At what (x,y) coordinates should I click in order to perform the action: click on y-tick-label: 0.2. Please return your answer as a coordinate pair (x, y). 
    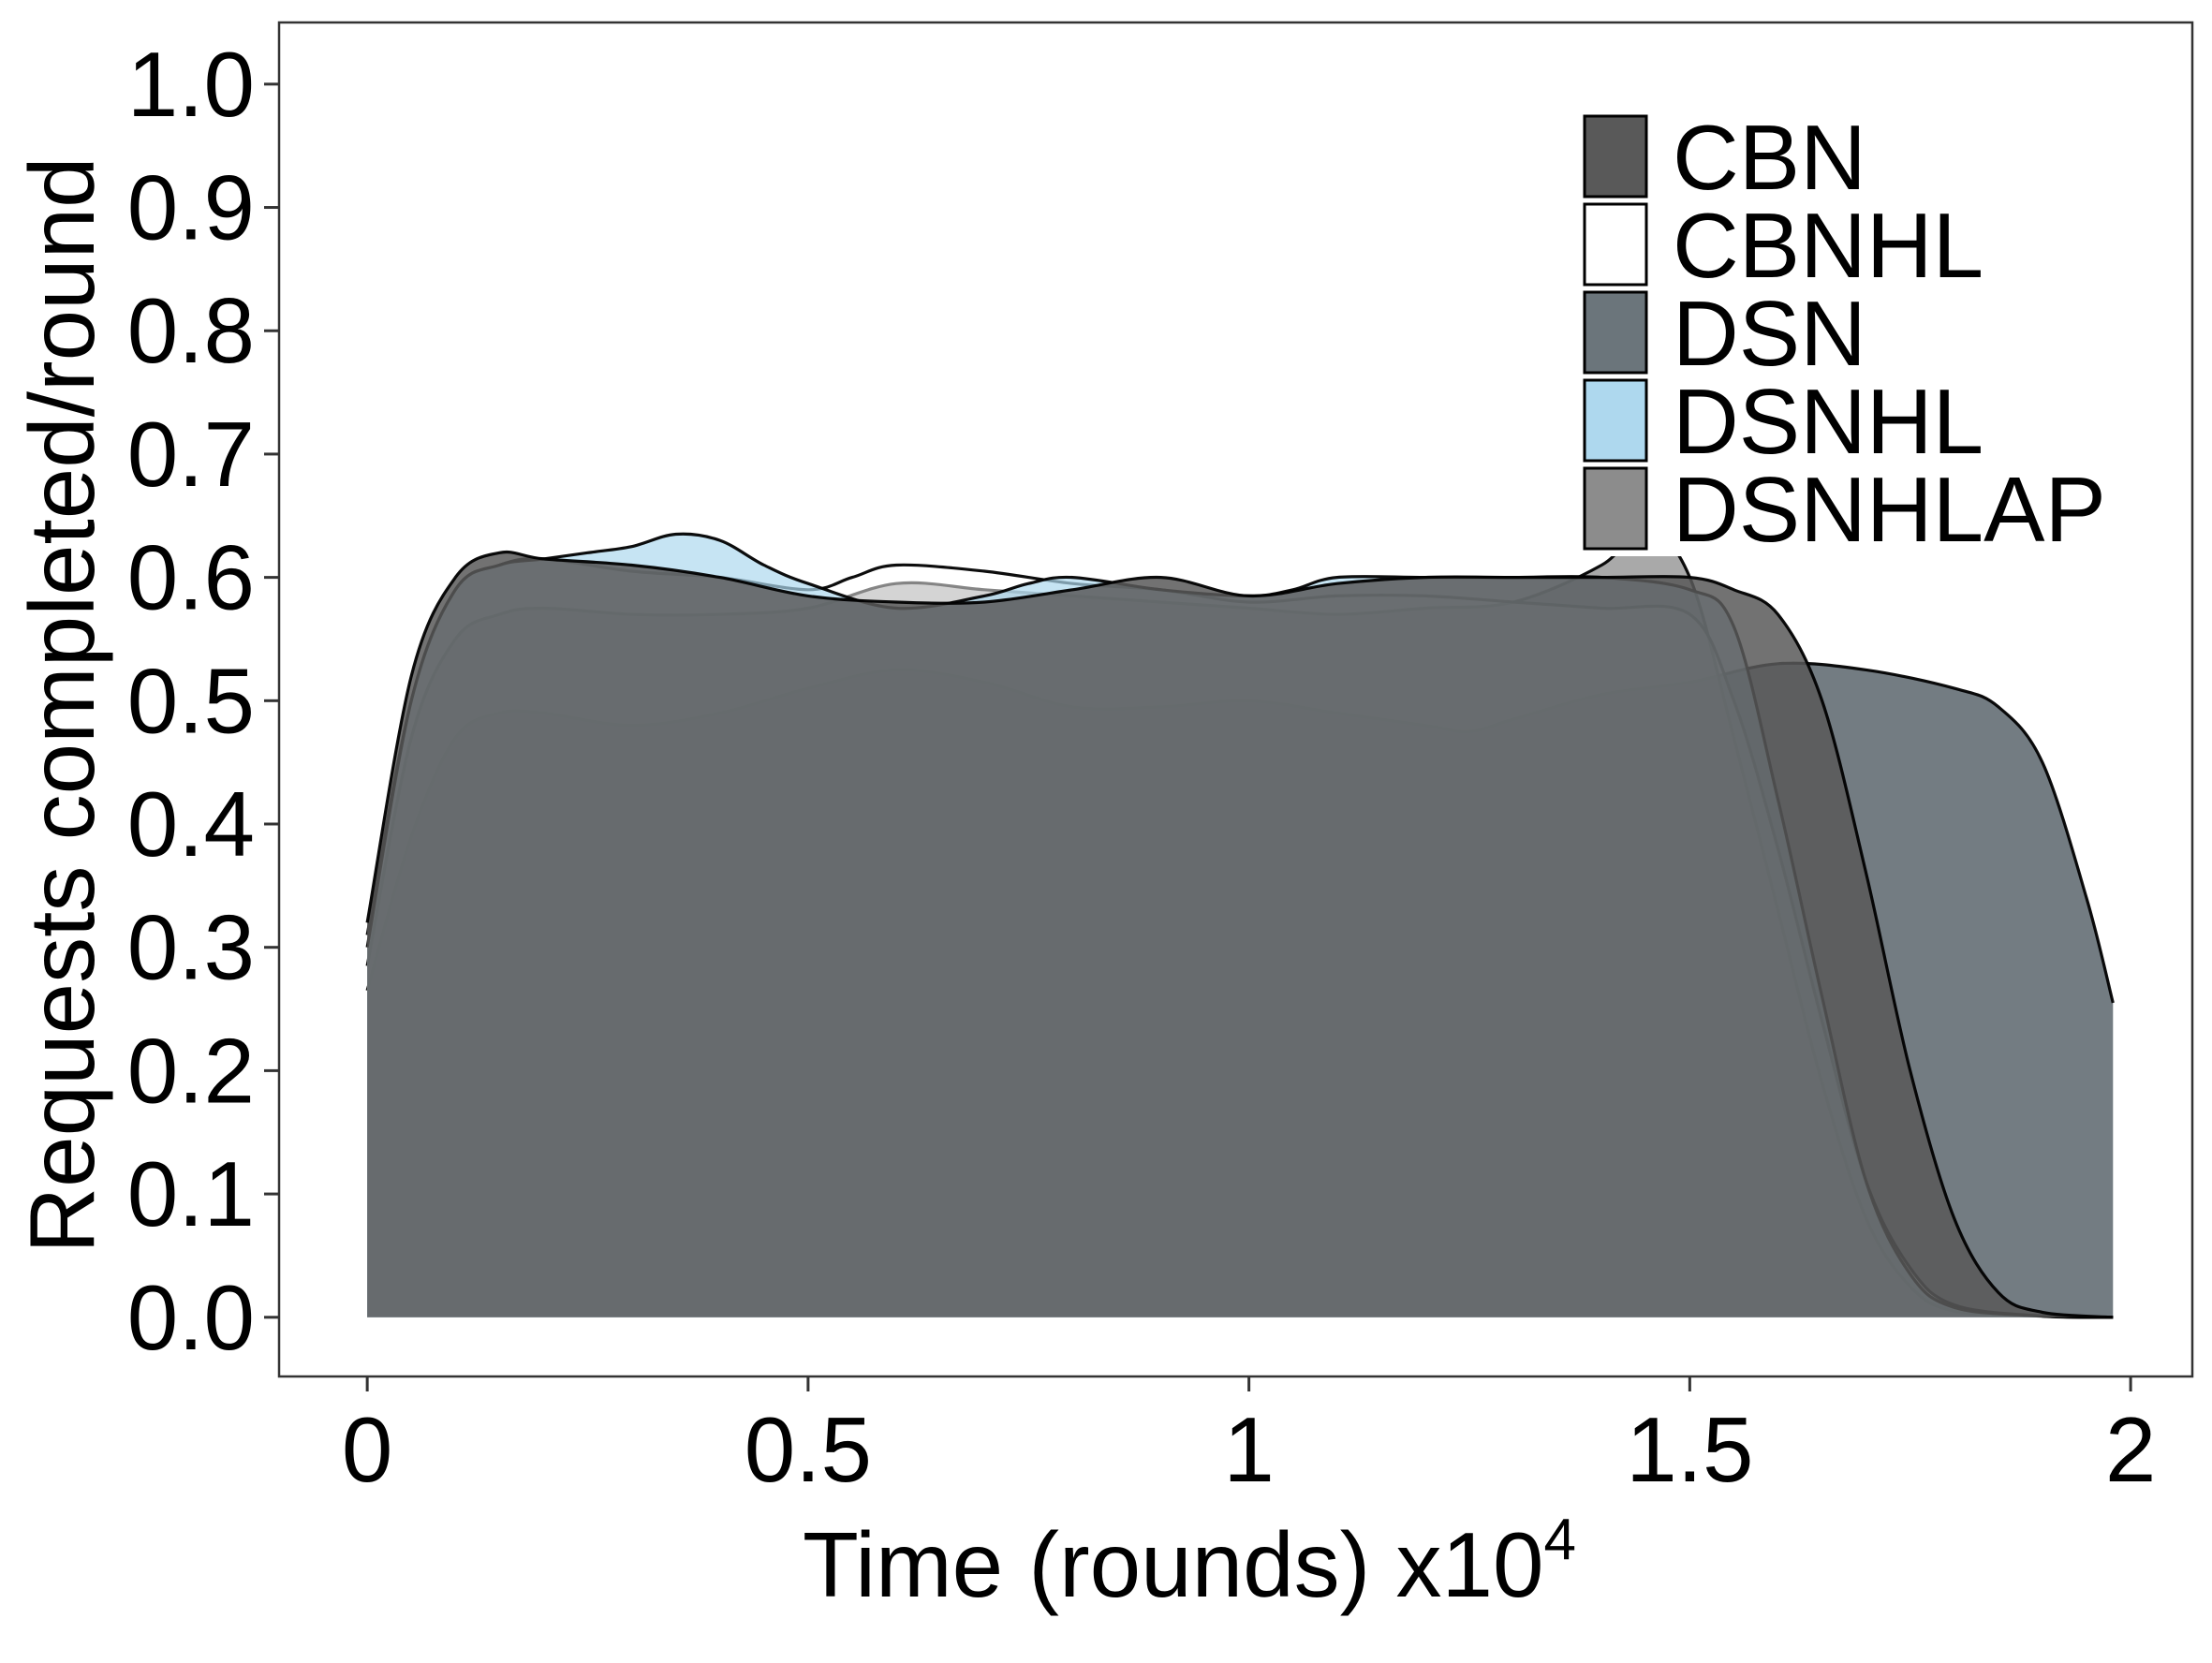
    Looking at the image, I should click on (191, 1070).